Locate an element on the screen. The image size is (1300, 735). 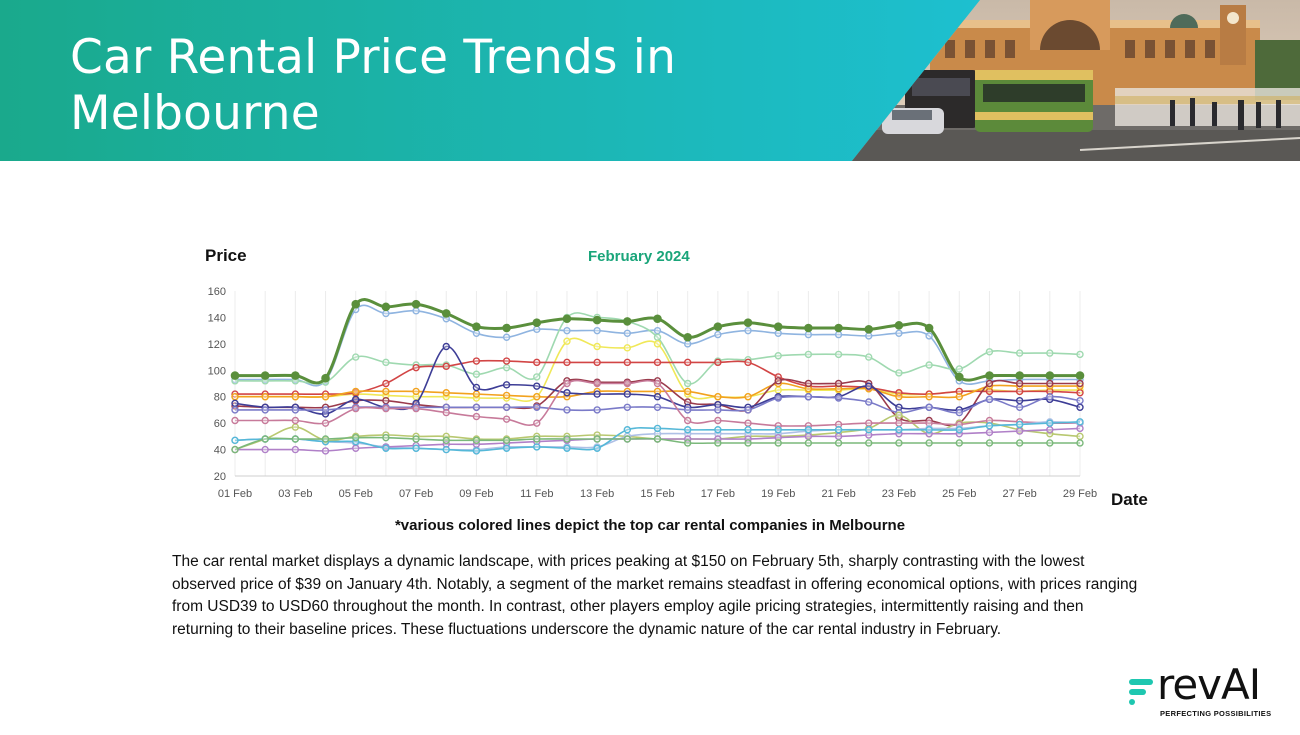
x-tick-label: 11 Feb is located at coordinates (536, 494).